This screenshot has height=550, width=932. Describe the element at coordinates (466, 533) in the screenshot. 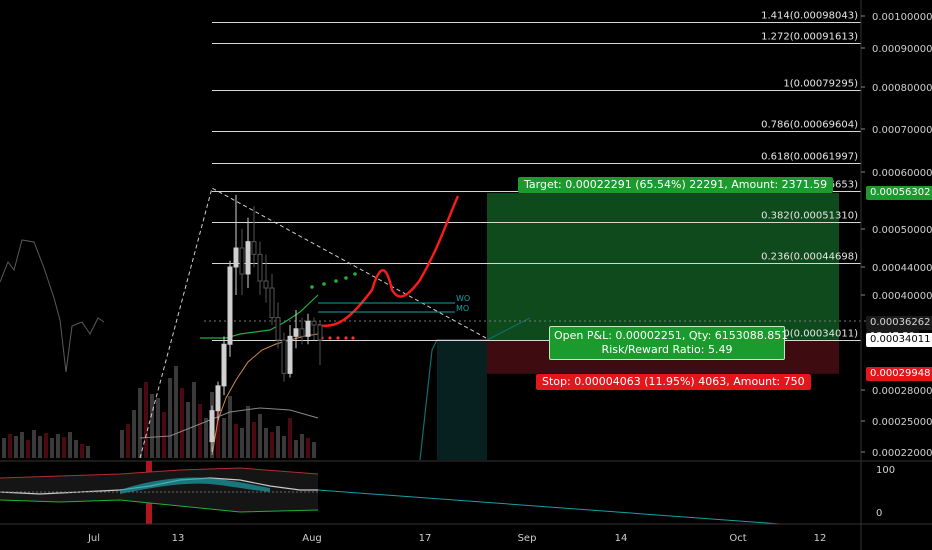

I see `time-axis: Jul 13 Aug 17 Sep 14 Oct 12` at that location.